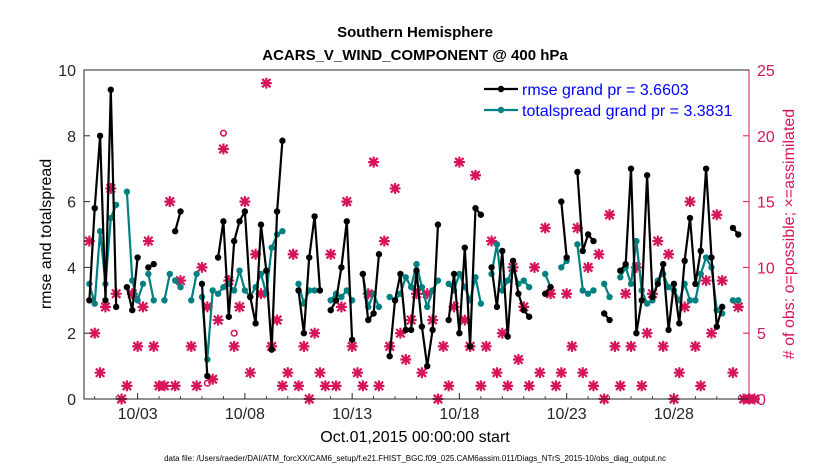 This screenshot has height=470, width=830. What do you see at coordinates (223, 133) in the screenshot?
I see `obs-possible-marker` at bounding box center [223, 133].